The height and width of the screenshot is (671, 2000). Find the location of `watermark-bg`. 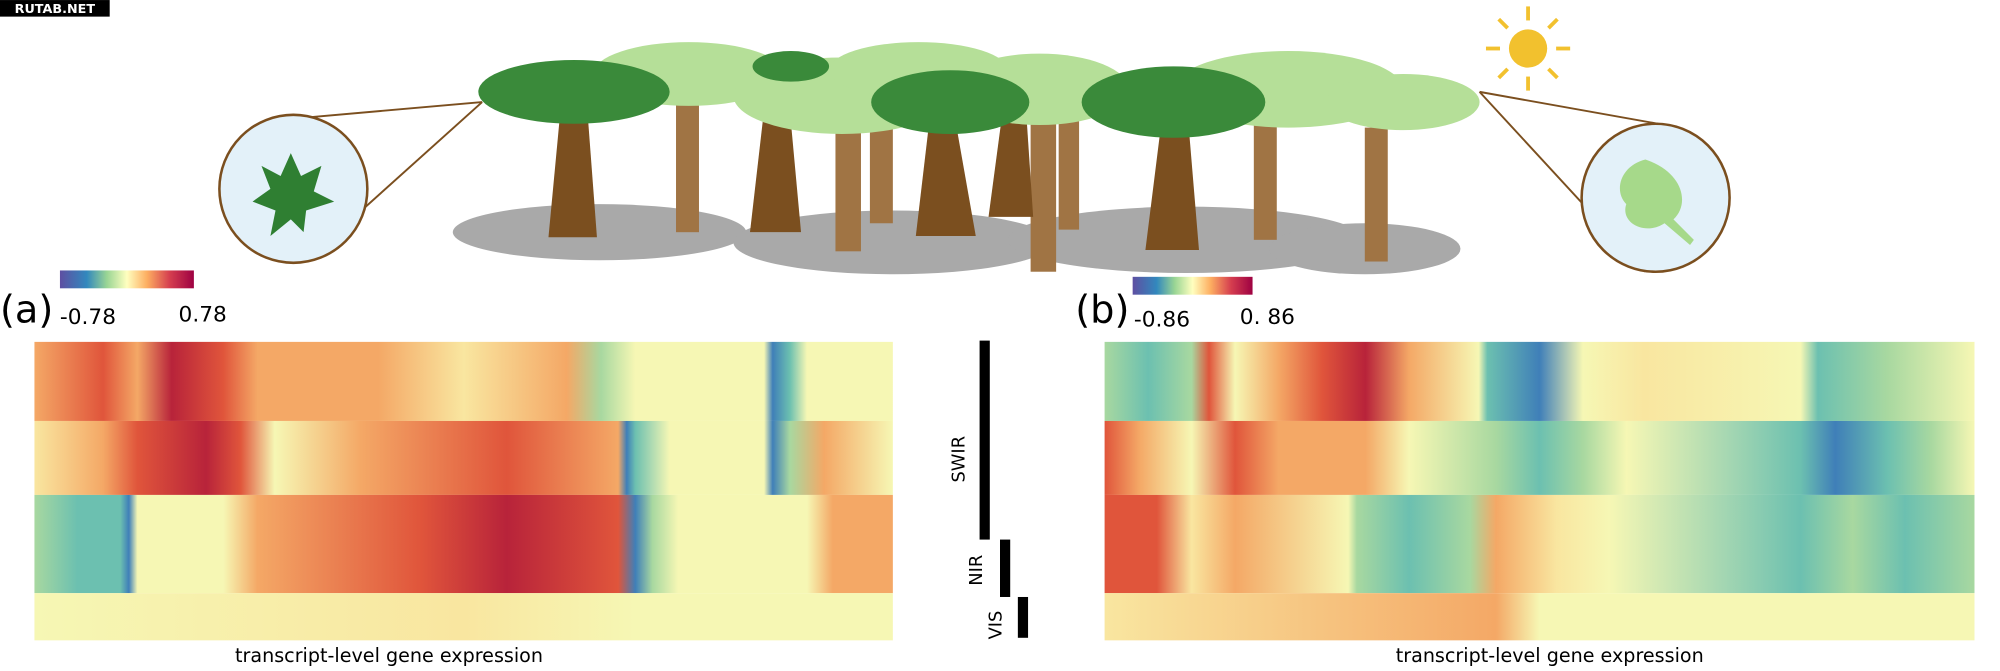

watermark-bg is located at coordinates (55, 8).